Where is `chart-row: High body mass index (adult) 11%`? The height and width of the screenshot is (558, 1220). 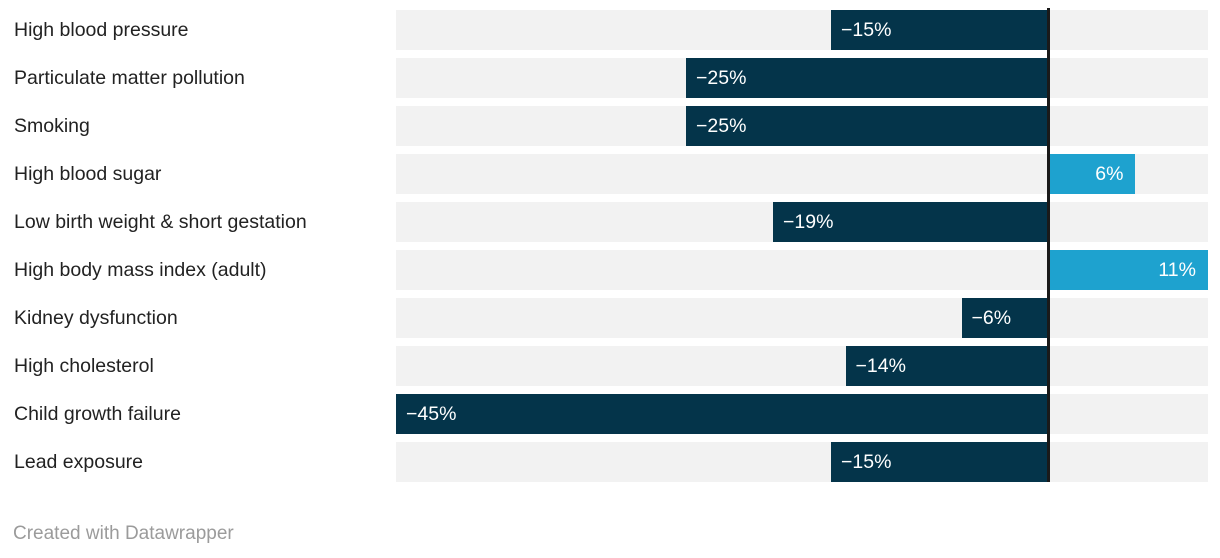
chart-row: High body mass index (adult) 11% is located at coordinates (610, 270).